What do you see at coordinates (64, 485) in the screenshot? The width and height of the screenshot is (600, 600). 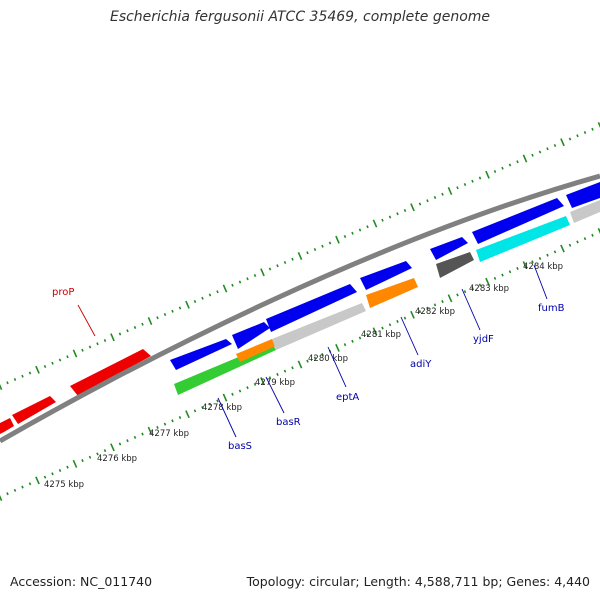 I see `scale-label: 4275 kbp` at bounding box center [64, 485].